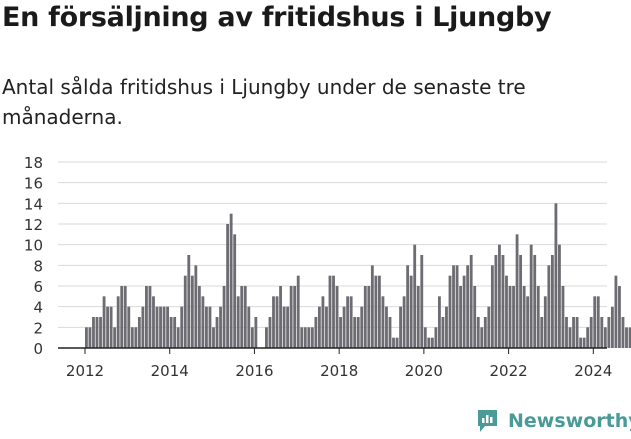 The image size is (631, 439). I want to click on x-axis-ticks: 20122014201620182020202220242026, so click(339, 364).